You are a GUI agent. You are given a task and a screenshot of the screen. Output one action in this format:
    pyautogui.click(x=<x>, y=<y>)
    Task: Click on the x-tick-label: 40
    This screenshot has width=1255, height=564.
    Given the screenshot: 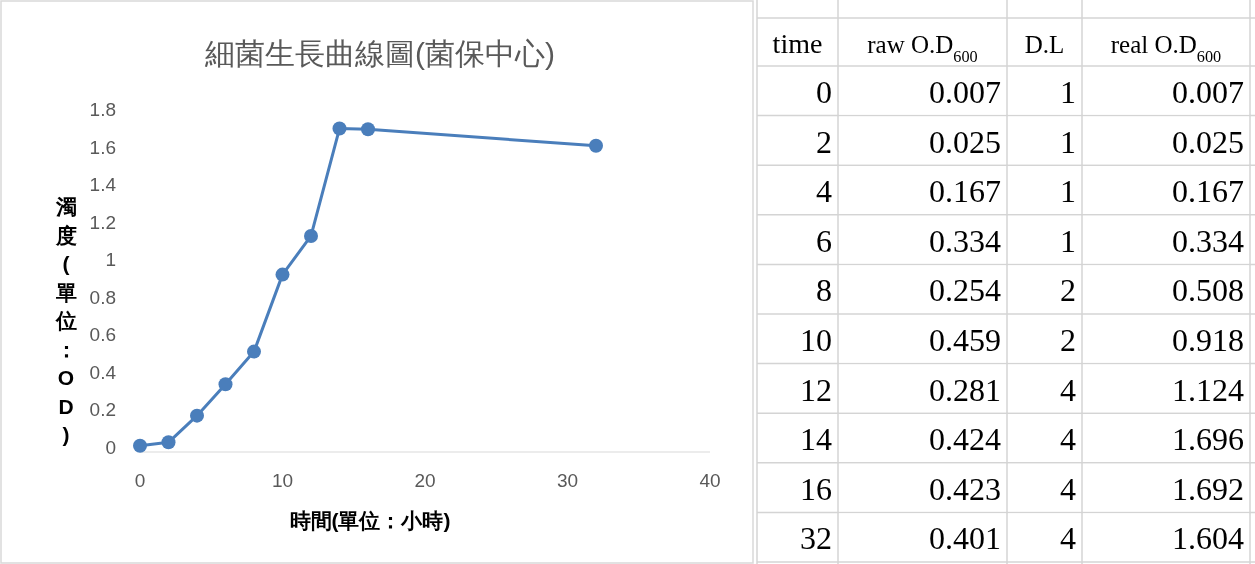 What is the action you would take?
    pyautogui.click(x=710, y=480)
    